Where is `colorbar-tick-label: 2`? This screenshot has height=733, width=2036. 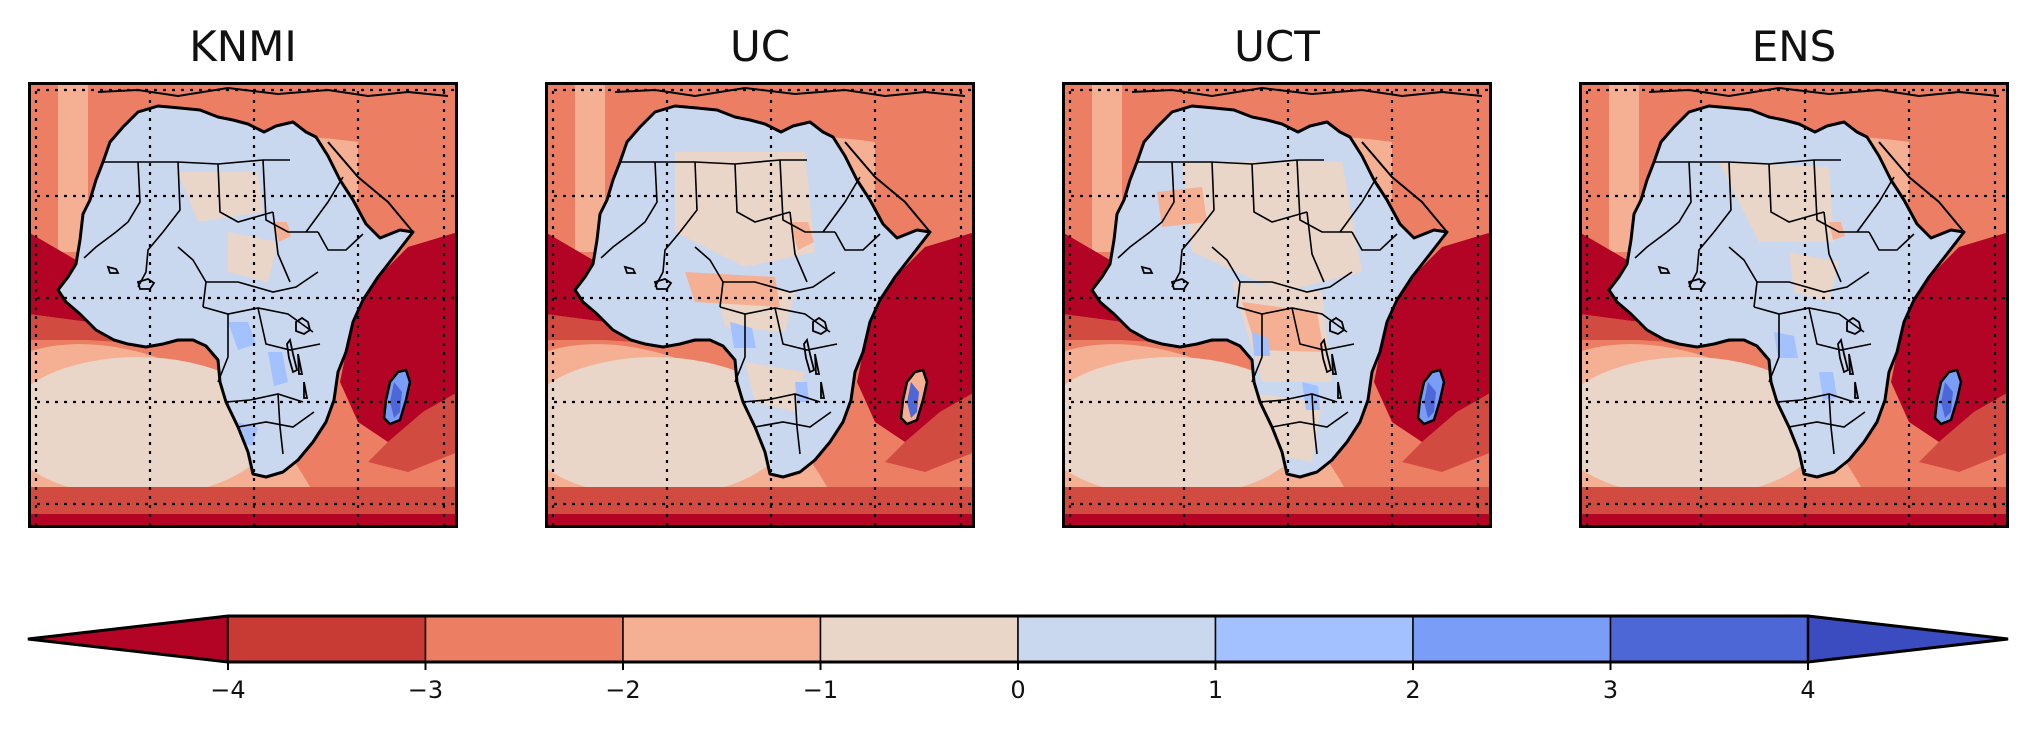 colorbar-tick-label: 2 is located at coordinates (1412, 690).